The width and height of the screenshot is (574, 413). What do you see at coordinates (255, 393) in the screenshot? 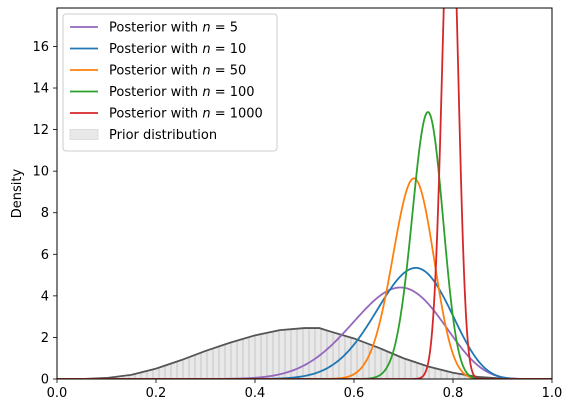
I see `x-tick-label: 0.4` at bounding box center [255, 393].